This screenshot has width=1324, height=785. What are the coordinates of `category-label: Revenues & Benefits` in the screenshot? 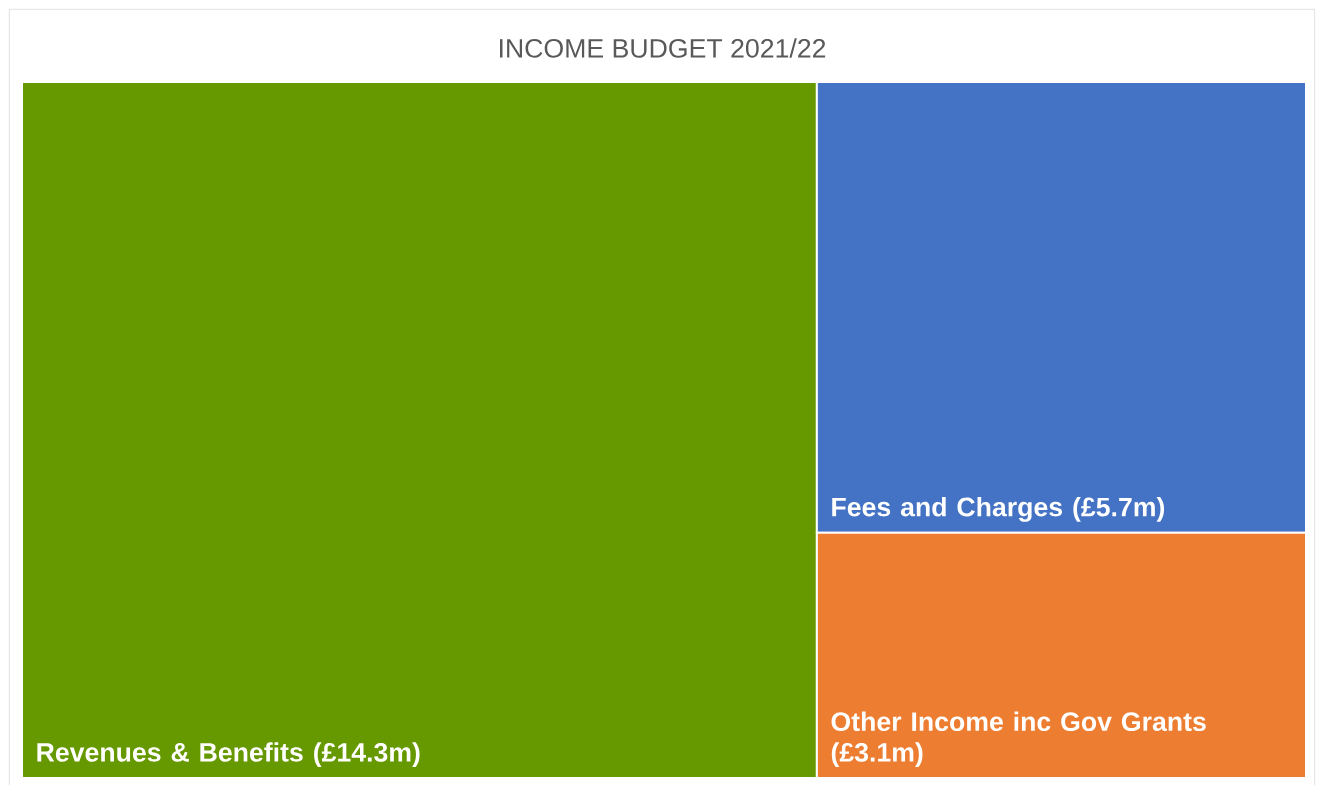 It's located at (170, 752).